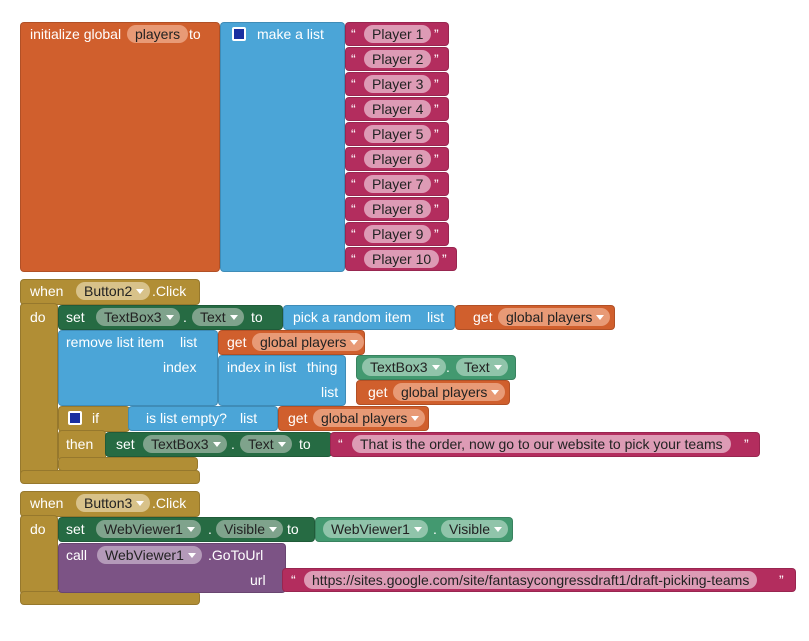  Describe the element at coordinates (398, 109) in the screenshot. I see `text-value: Player 4` at that location.